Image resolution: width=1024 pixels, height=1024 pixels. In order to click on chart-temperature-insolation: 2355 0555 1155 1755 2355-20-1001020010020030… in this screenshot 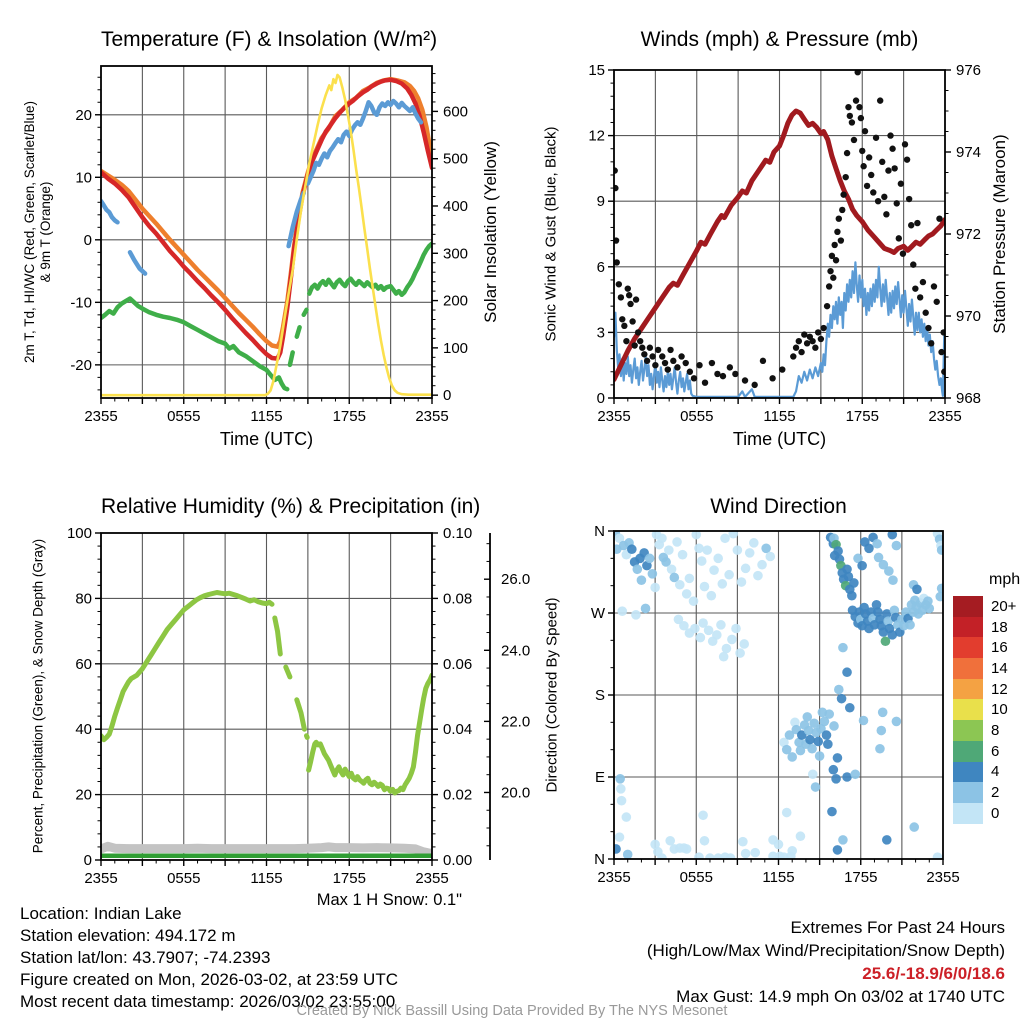, I will do `click(269, 245)`.